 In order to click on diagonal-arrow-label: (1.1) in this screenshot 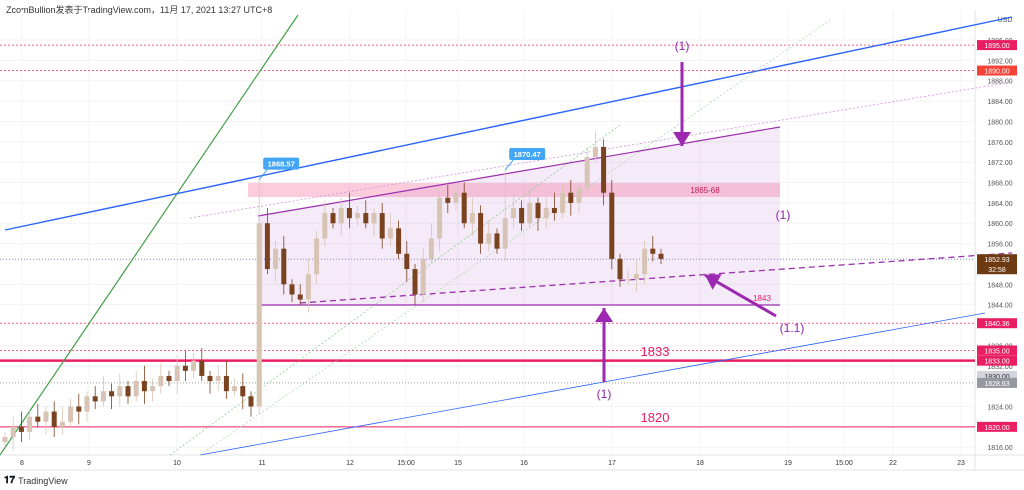, I will do `click(792, 328)`.